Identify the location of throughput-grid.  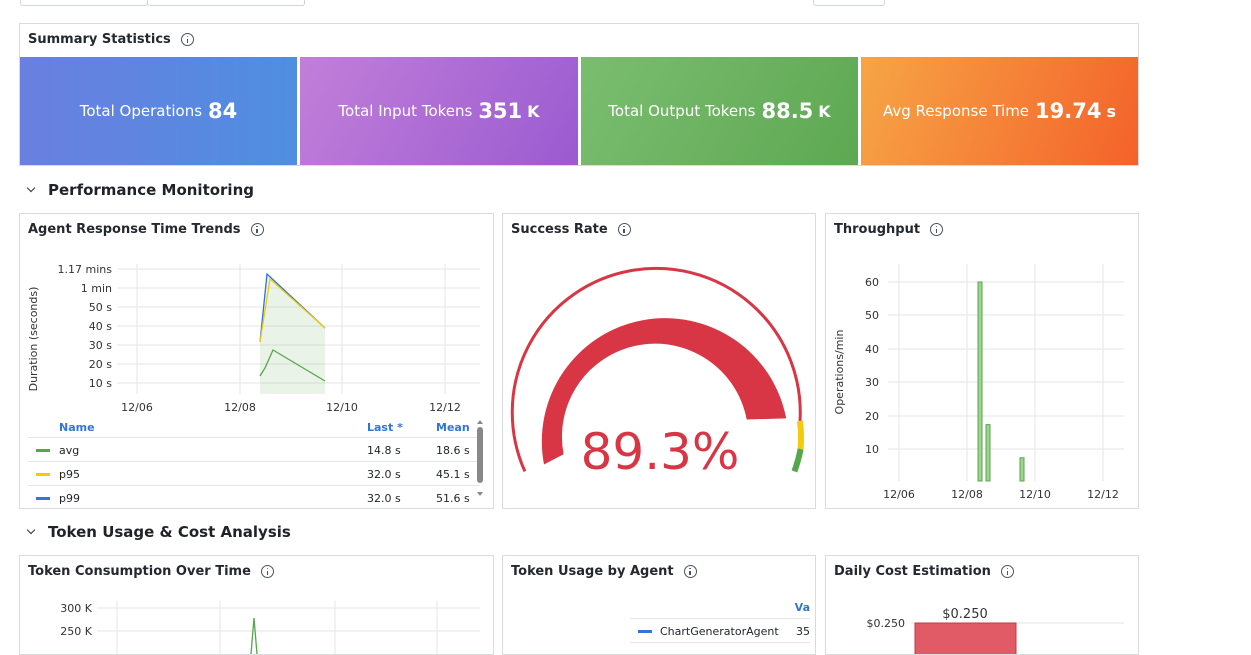
(1006, 372).